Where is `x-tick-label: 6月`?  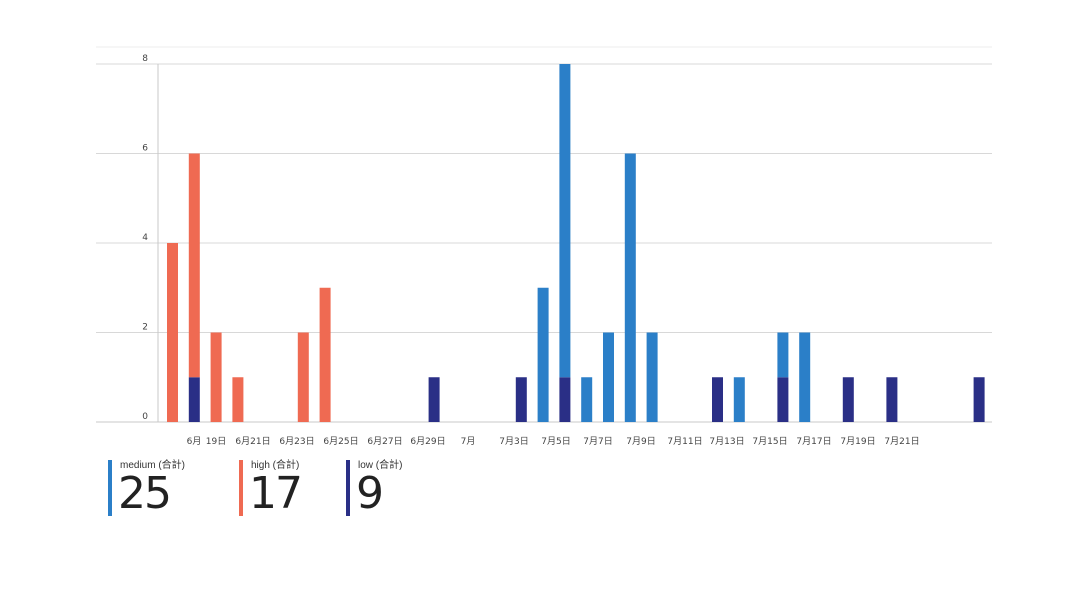
x-tick-label: 6月 is located at coordinates (194, 441).